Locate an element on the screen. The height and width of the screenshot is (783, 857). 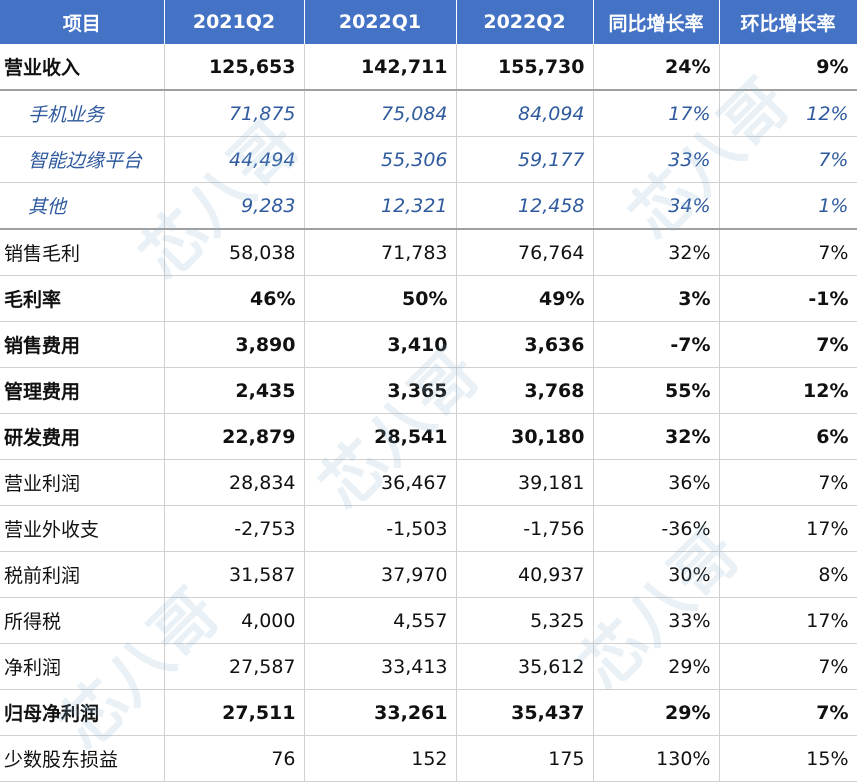
table-cell: 76,764 is located at coordinates (525, 252).